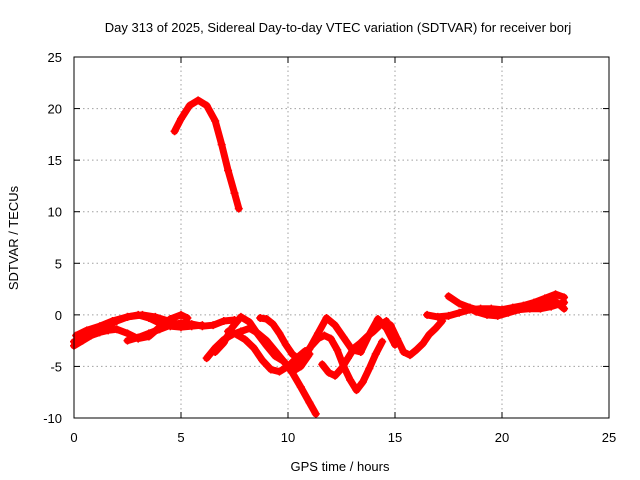 Image resolution: width=640 pixels, height=480 pixels. Describe the element at coordinates (502, 437) in the screenshot. I see `x-tick-label: 20` at that location.